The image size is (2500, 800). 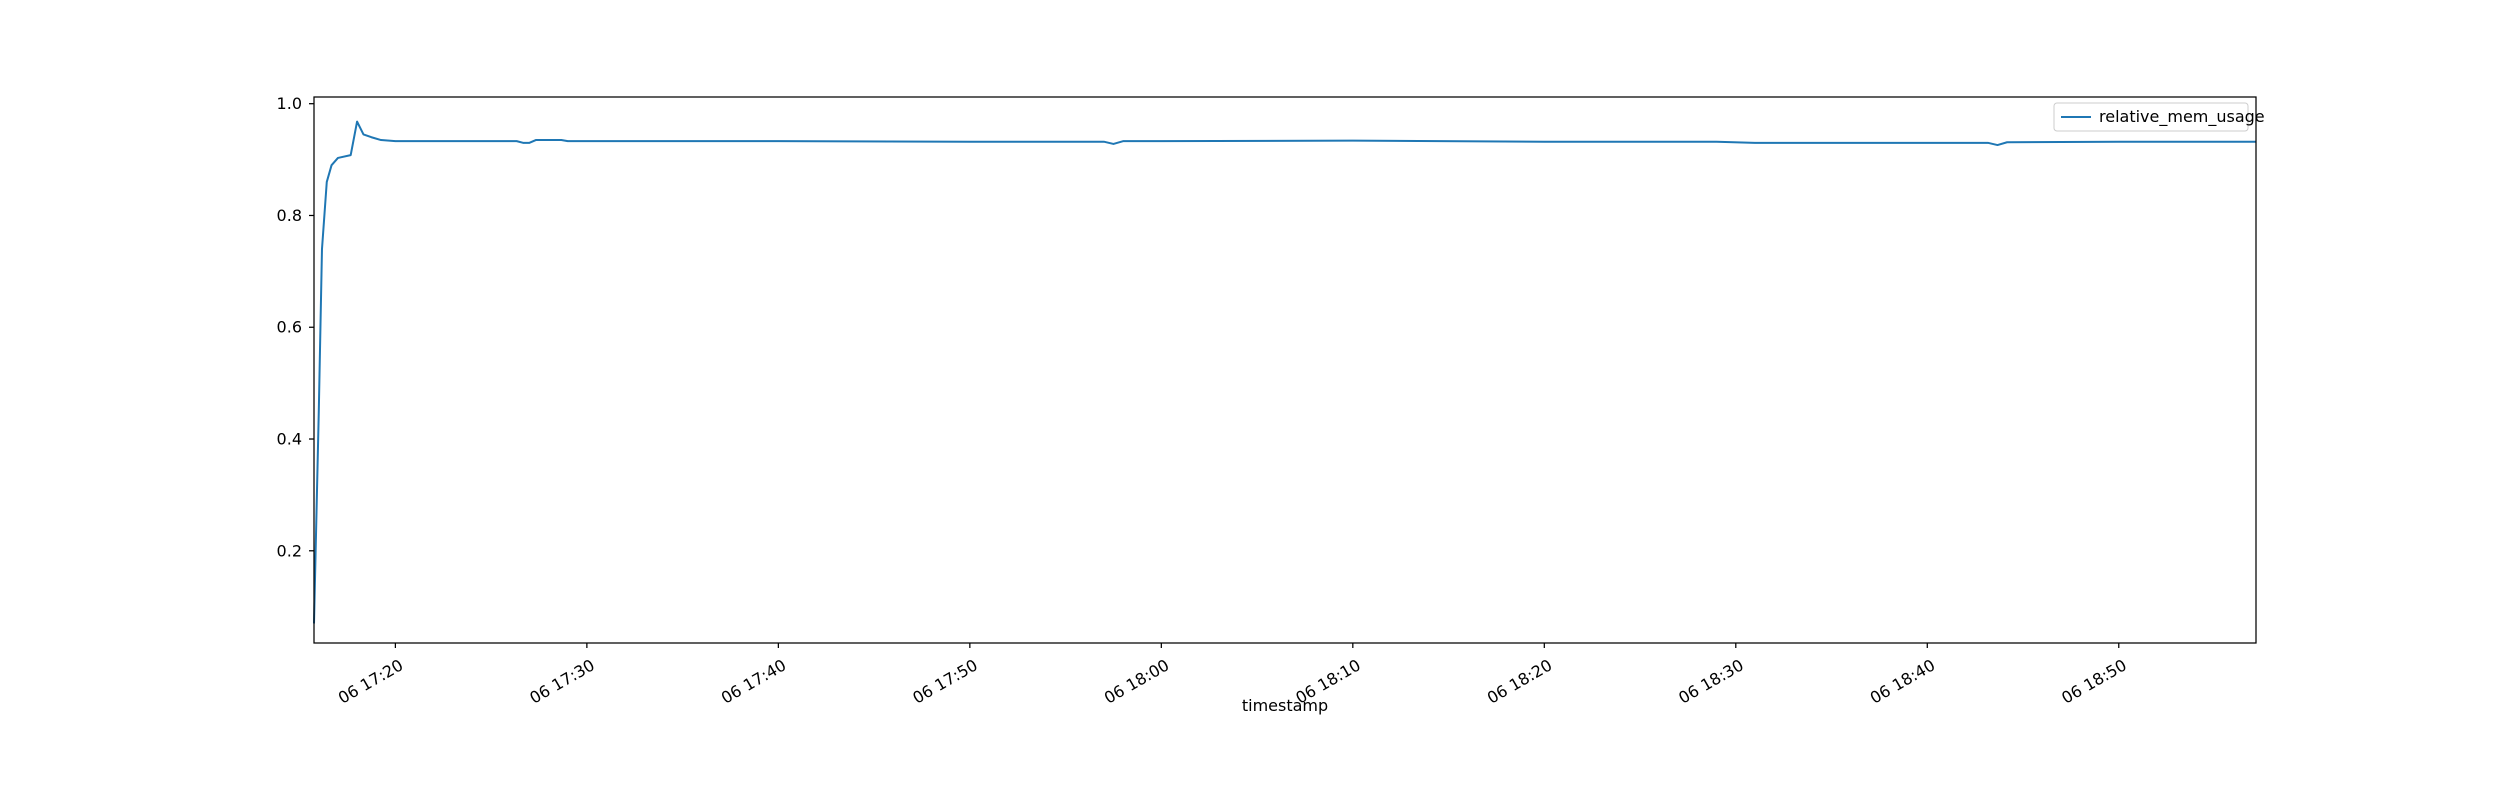 I want to click on y-tick-label: 1.0, so click(x=289, y=103).